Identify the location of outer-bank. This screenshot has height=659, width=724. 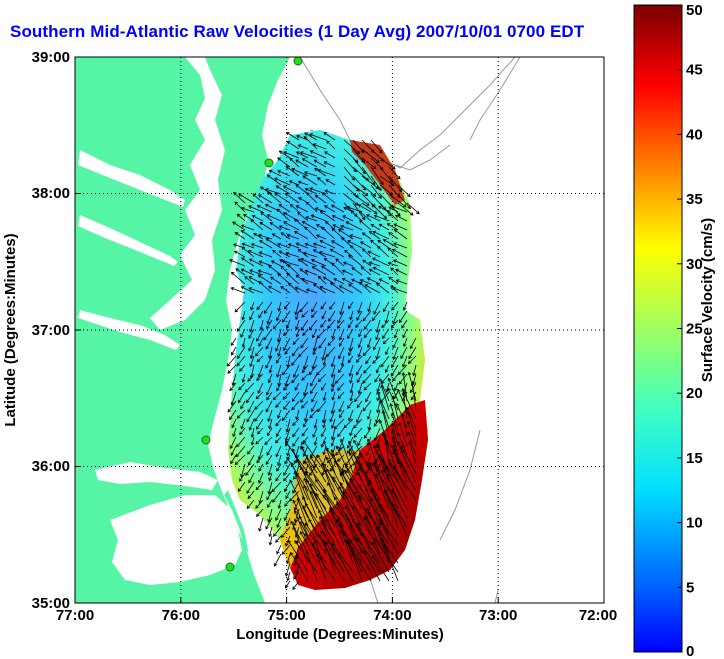
(236, 534).